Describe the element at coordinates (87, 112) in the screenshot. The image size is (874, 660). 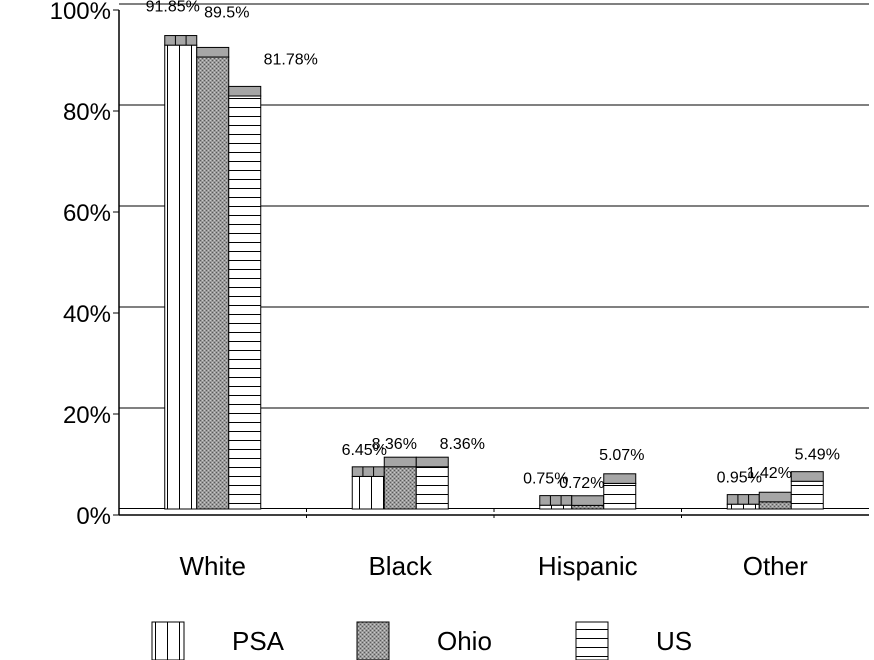
I see `y-tick-label: 80%` at that location.